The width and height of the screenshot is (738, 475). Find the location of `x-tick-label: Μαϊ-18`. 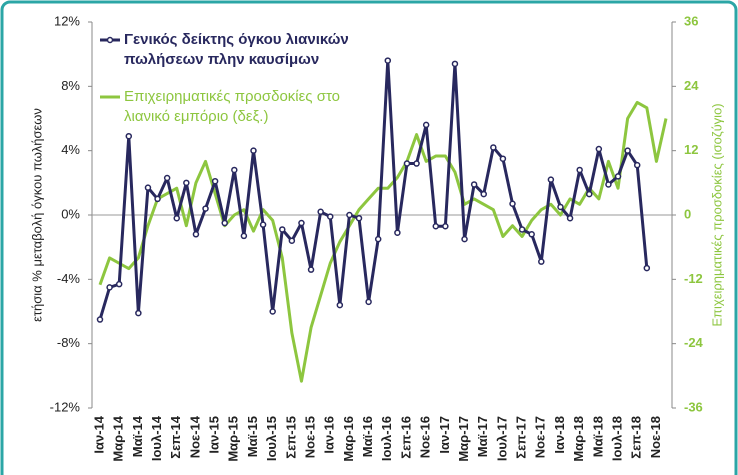

x-tick-label: Μαϊ-18 is located at coordinates (597, 436).